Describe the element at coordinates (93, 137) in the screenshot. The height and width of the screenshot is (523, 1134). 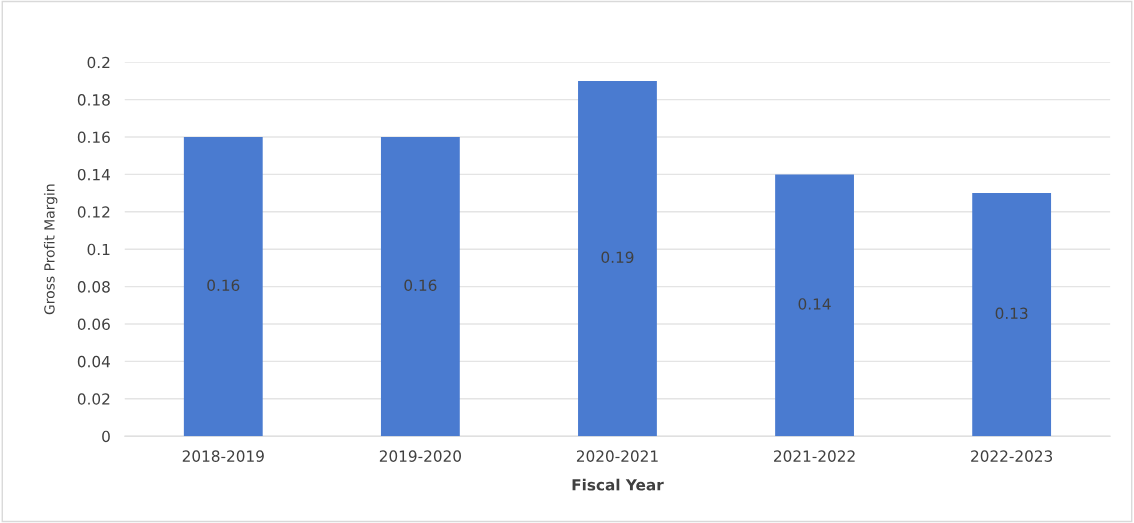
I see `y-tick-label: 0.16` at that location.